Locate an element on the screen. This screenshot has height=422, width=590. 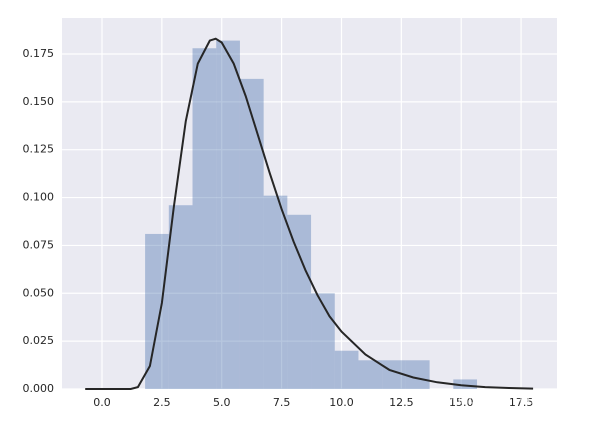
x-tick-label: 10.0 is located at coordinates (341, 402).